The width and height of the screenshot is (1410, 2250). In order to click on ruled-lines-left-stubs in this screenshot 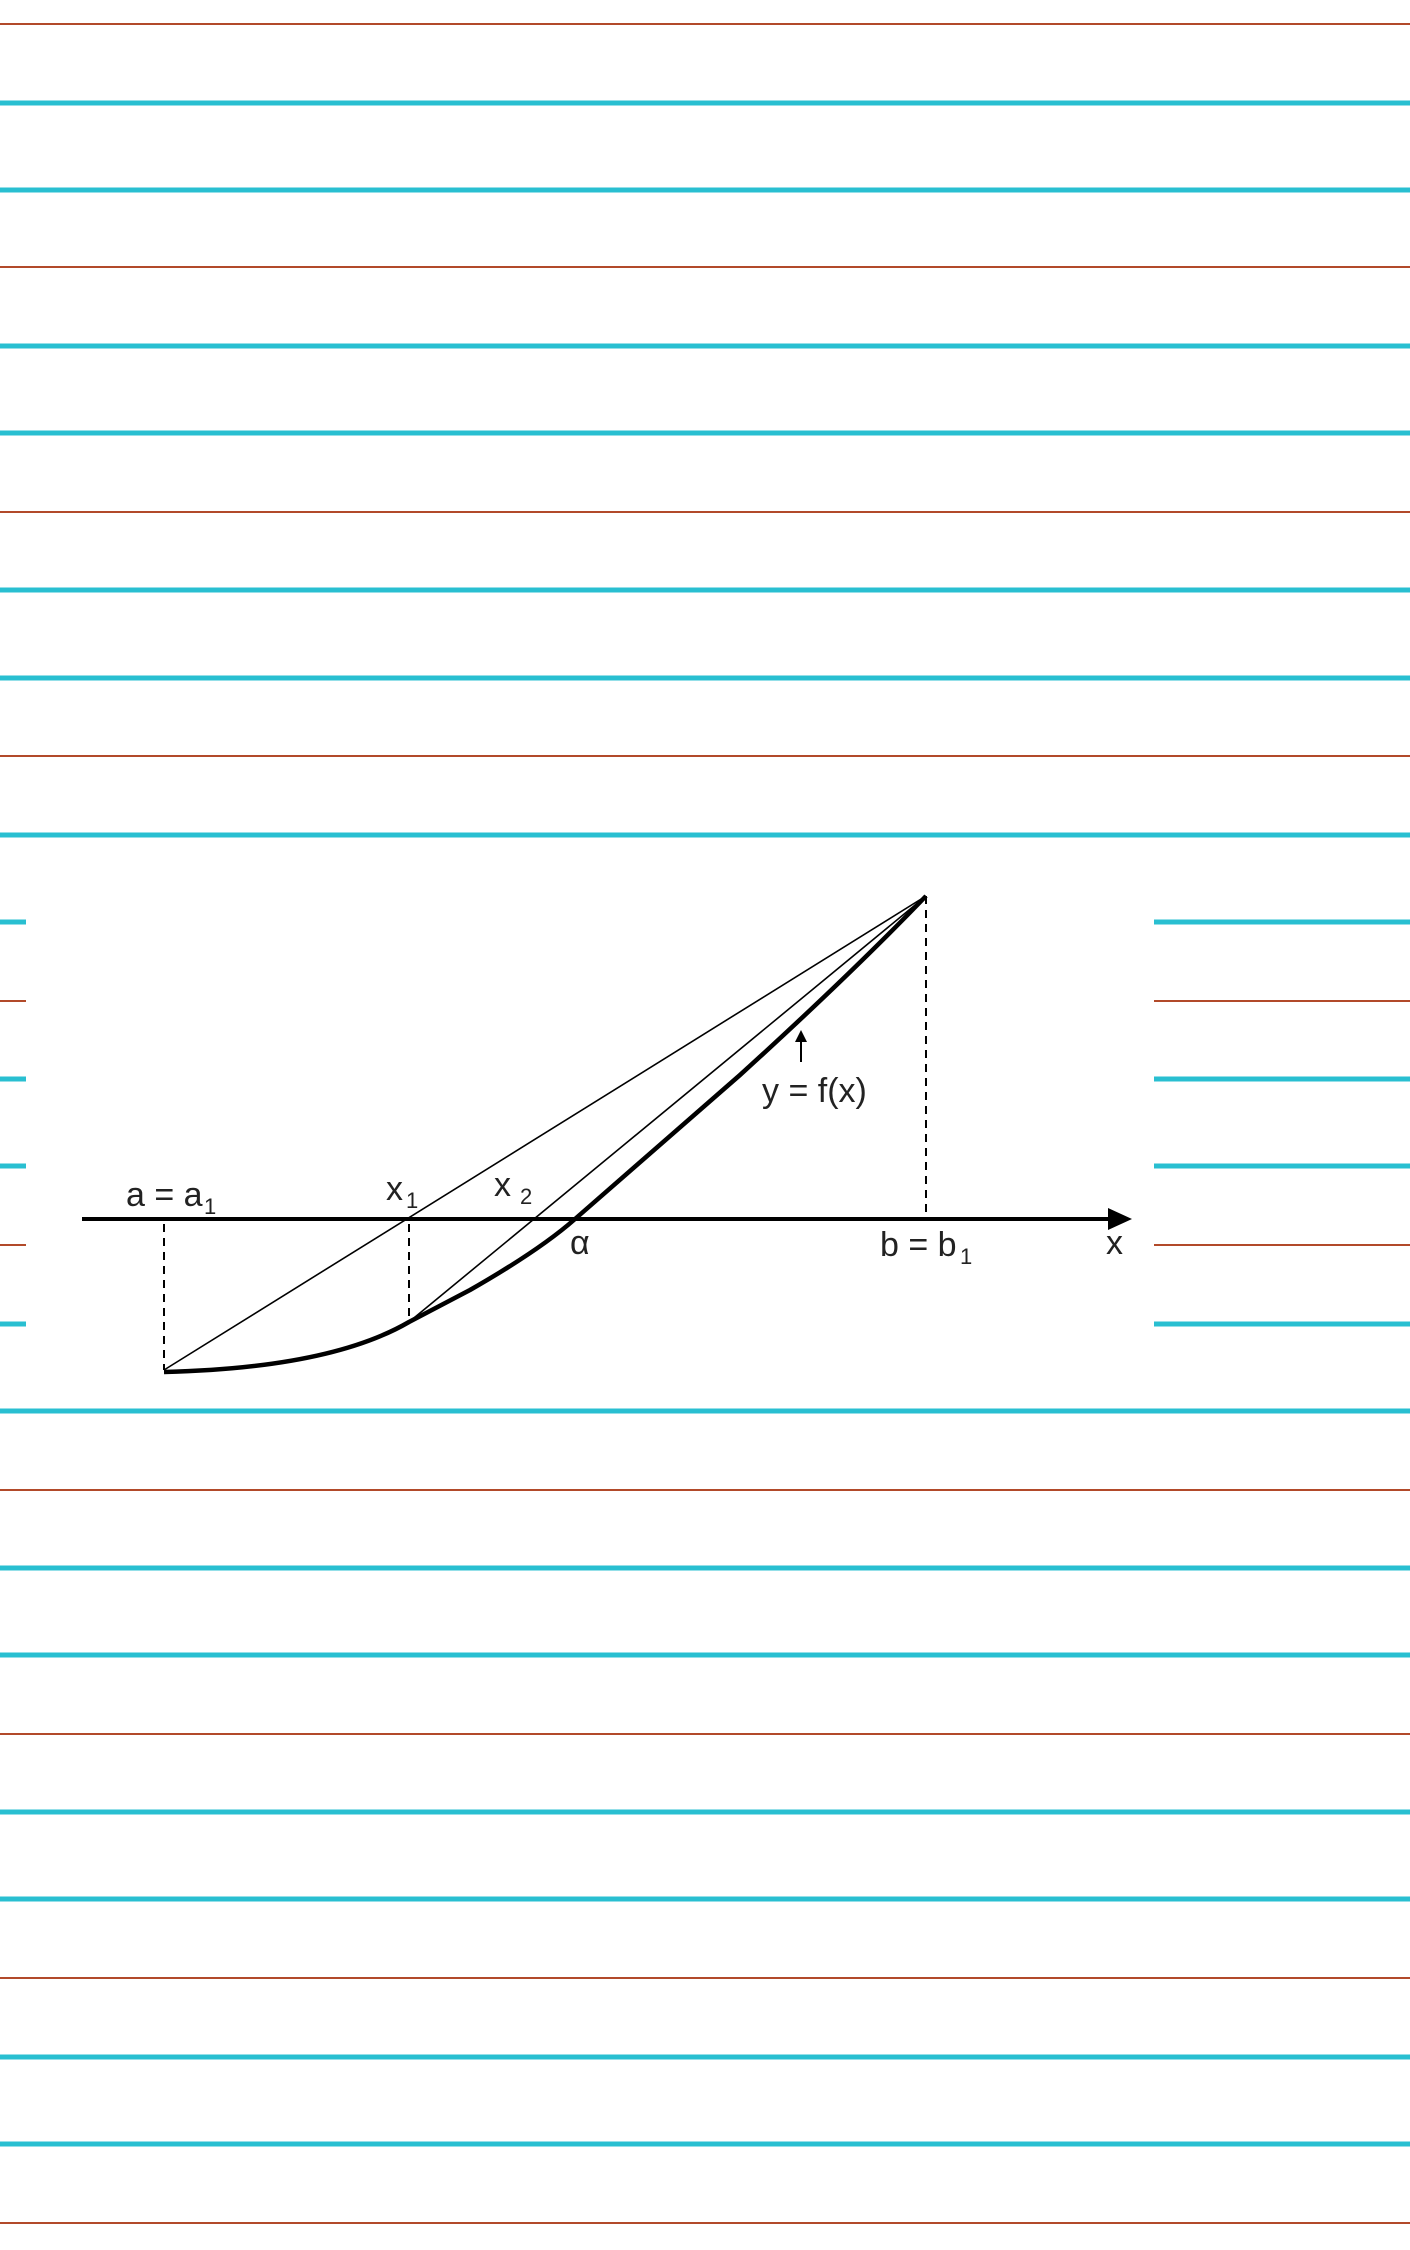, I will do `click(13, 1123)`.